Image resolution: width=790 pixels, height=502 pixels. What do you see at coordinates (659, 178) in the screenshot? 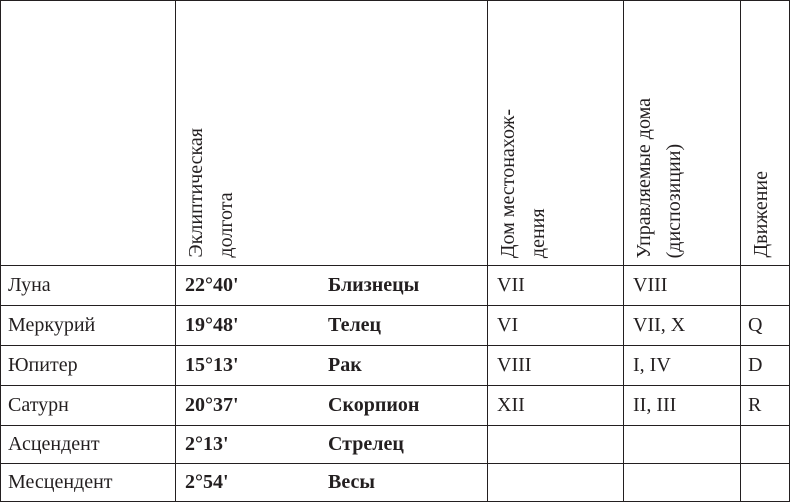
I see `column-header: Управляемые дома (диспозиции)` at bounding box center [659, 178].